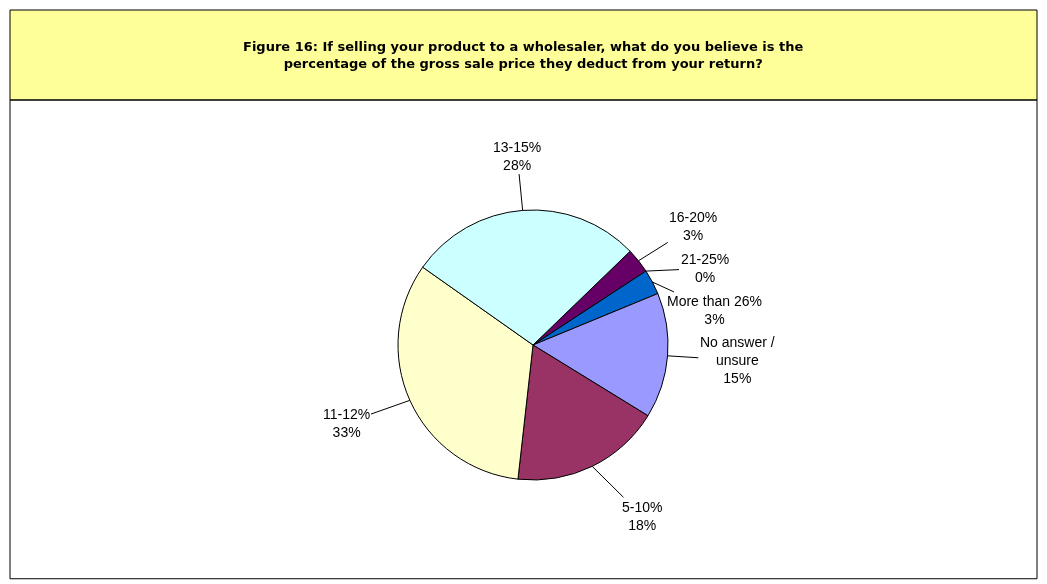 The image size is (1047, 584). I want to click on data-label: 18%, so click(642, 525).